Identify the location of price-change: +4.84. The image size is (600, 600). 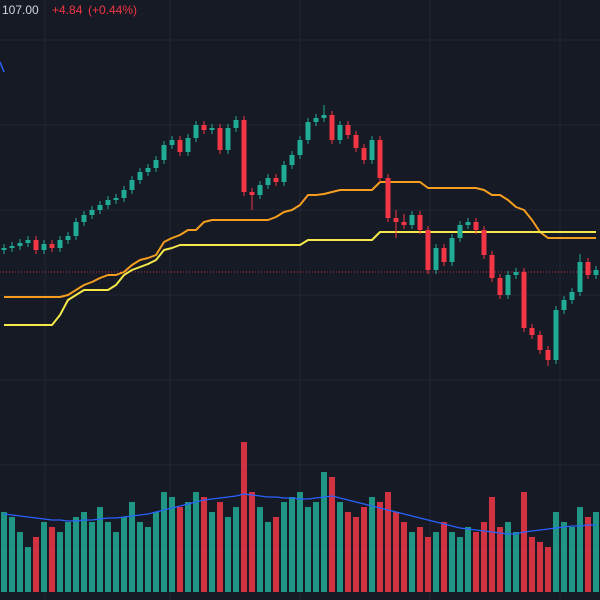
(67, 10).